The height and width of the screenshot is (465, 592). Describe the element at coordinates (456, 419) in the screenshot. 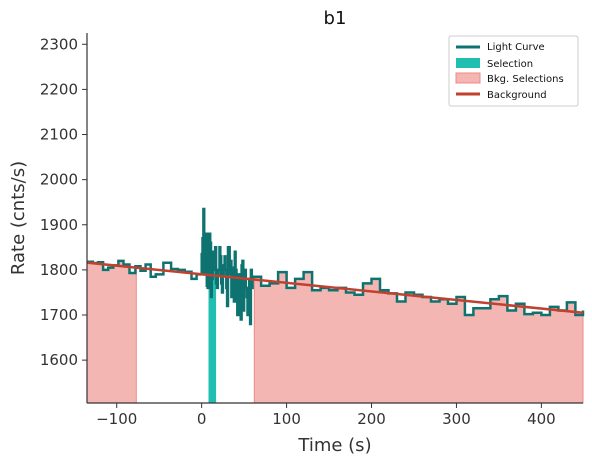

I see `x-tick-label: 300` at that location.